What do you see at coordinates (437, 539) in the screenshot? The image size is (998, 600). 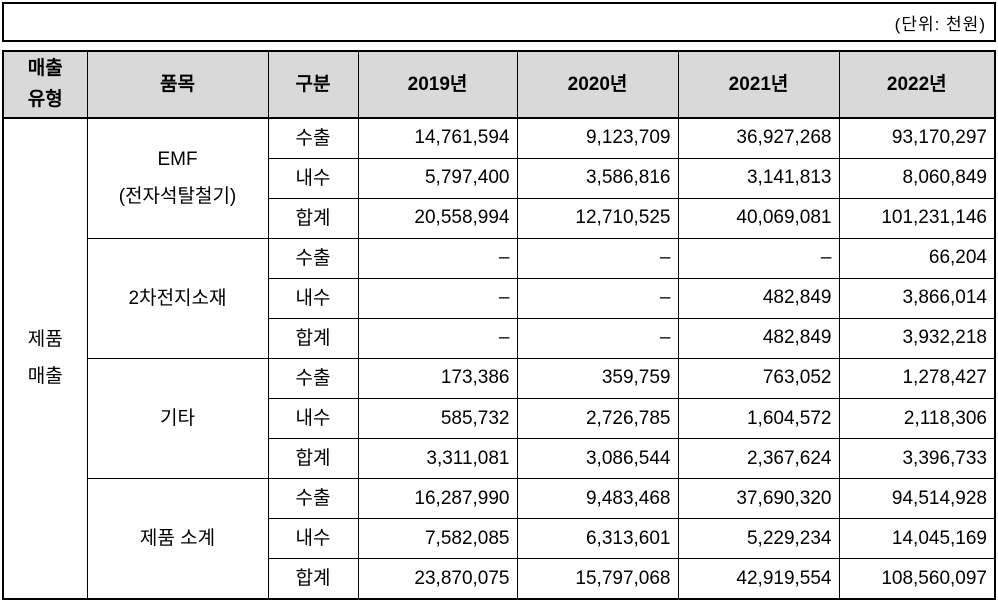 I see `value-cell: 7,582,085` at bounding box center [437, 539].